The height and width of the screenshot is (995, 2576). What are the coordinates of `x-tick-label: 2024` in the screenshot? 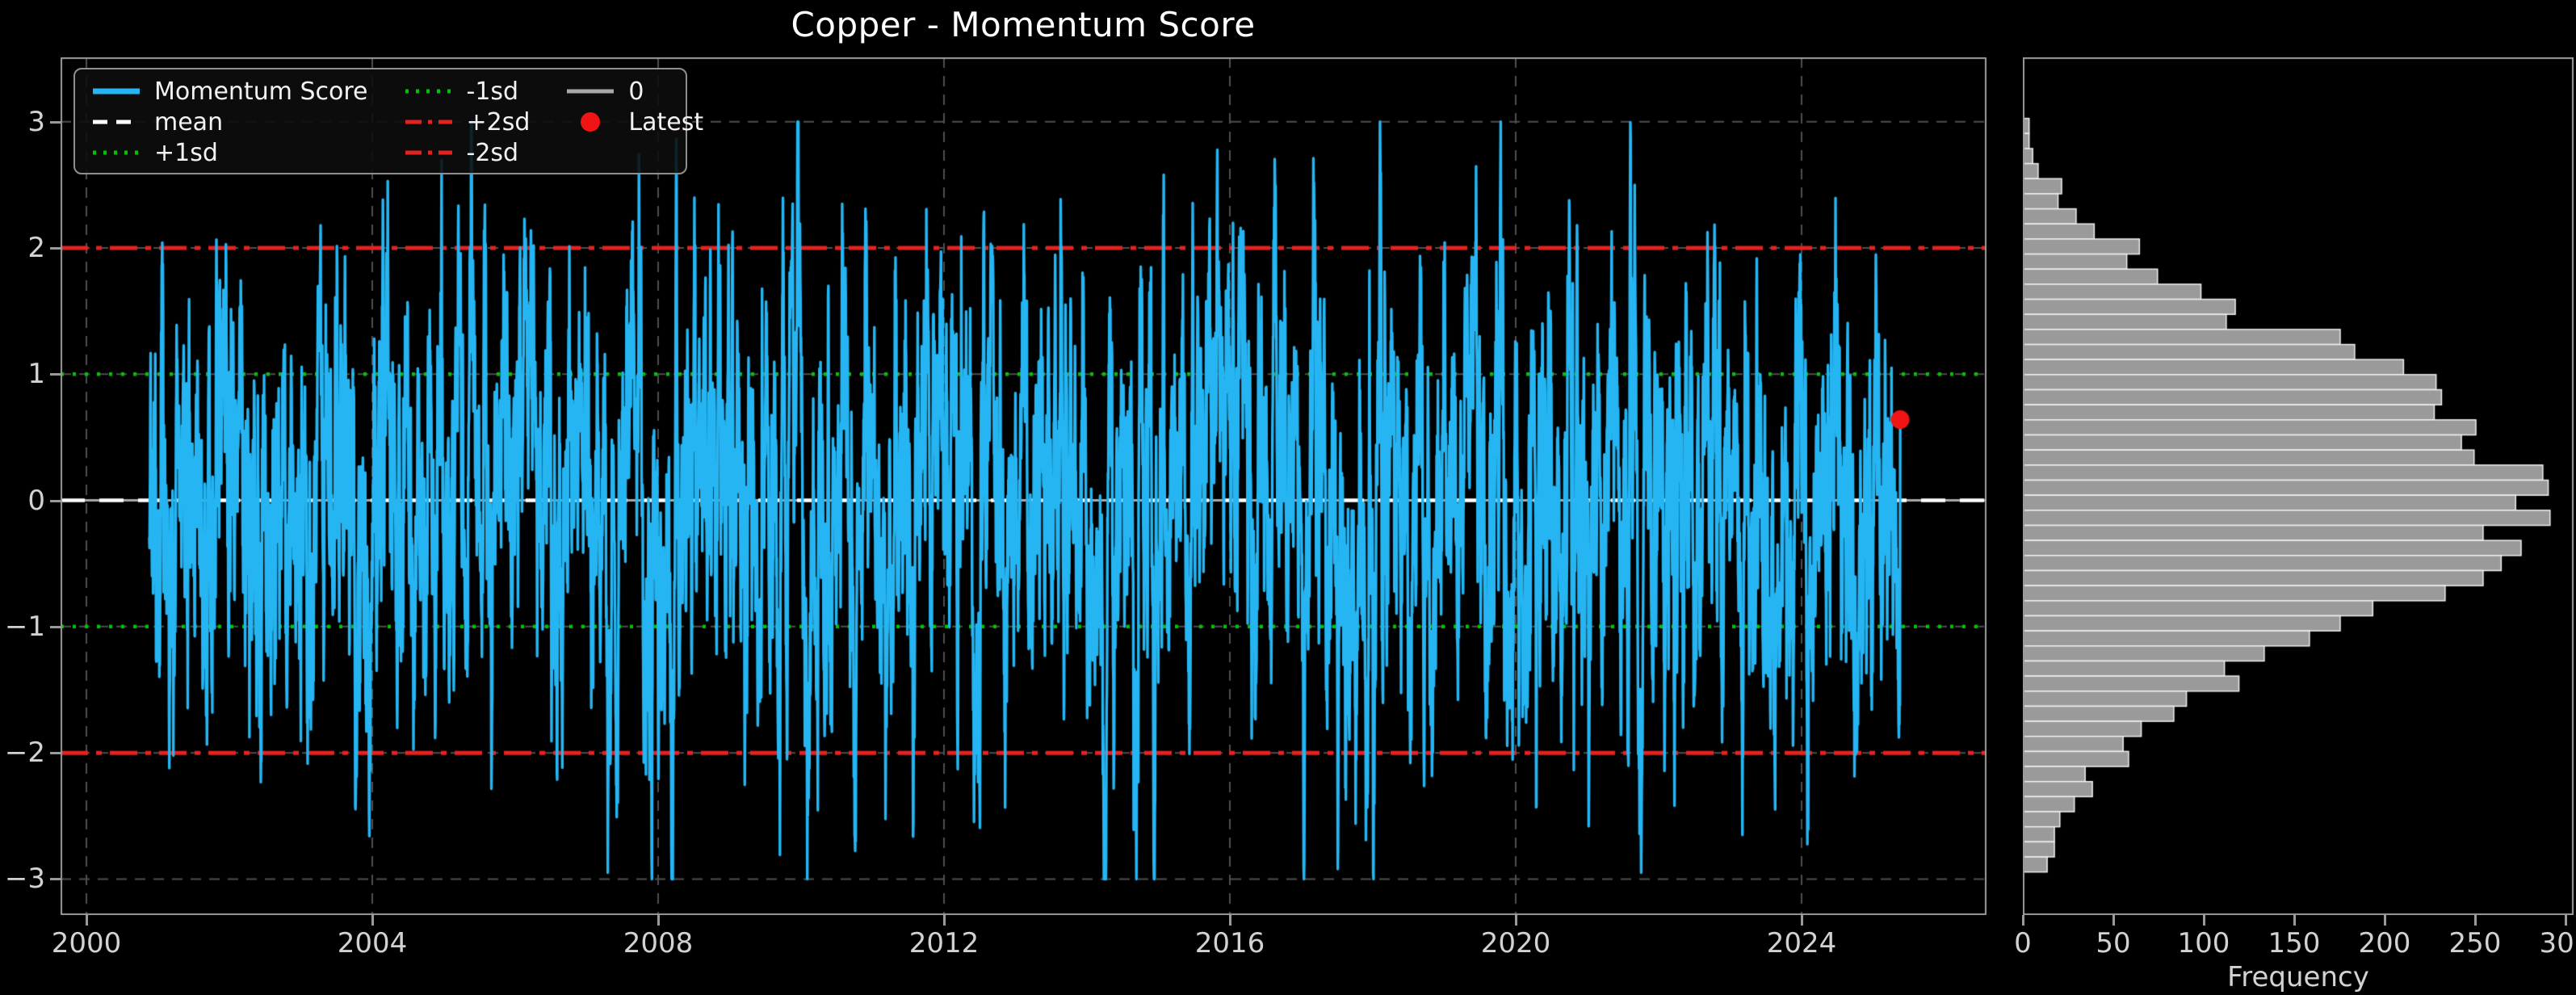 It's located at (1801, 943).